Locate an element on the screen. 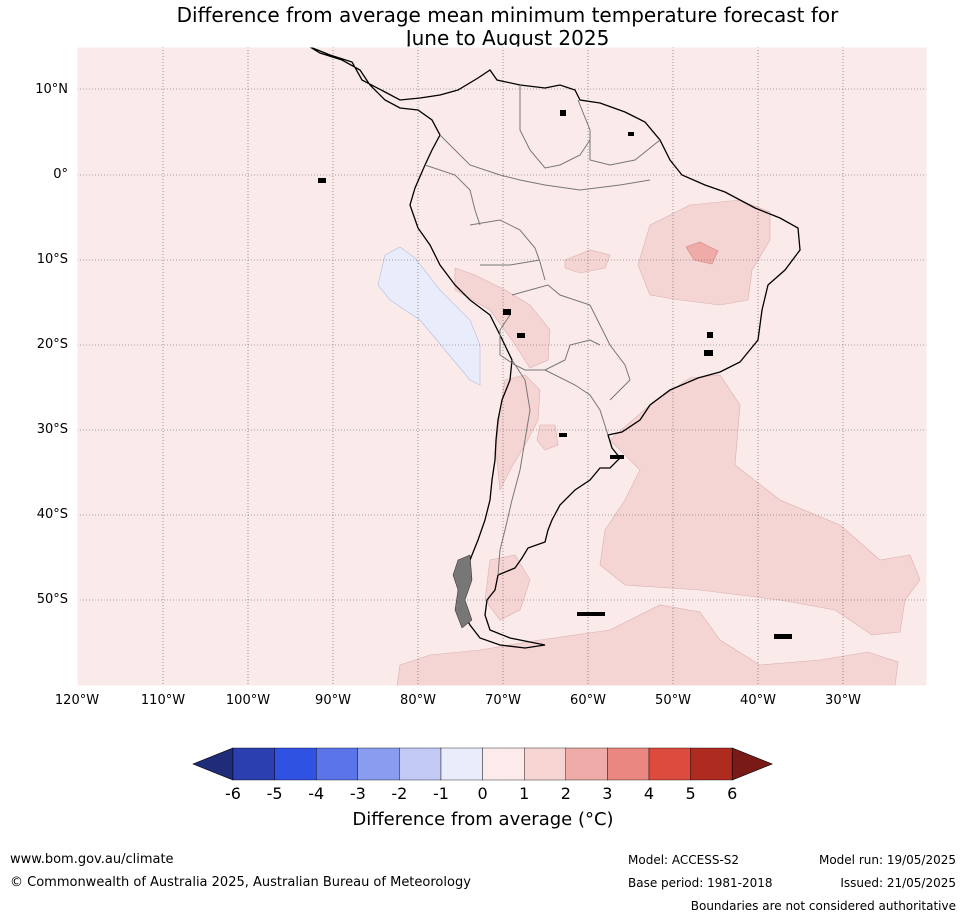 The height and width of the screenshot is (919, 965). lat-label-30s: 30°S is located at coordinates (52, 429).